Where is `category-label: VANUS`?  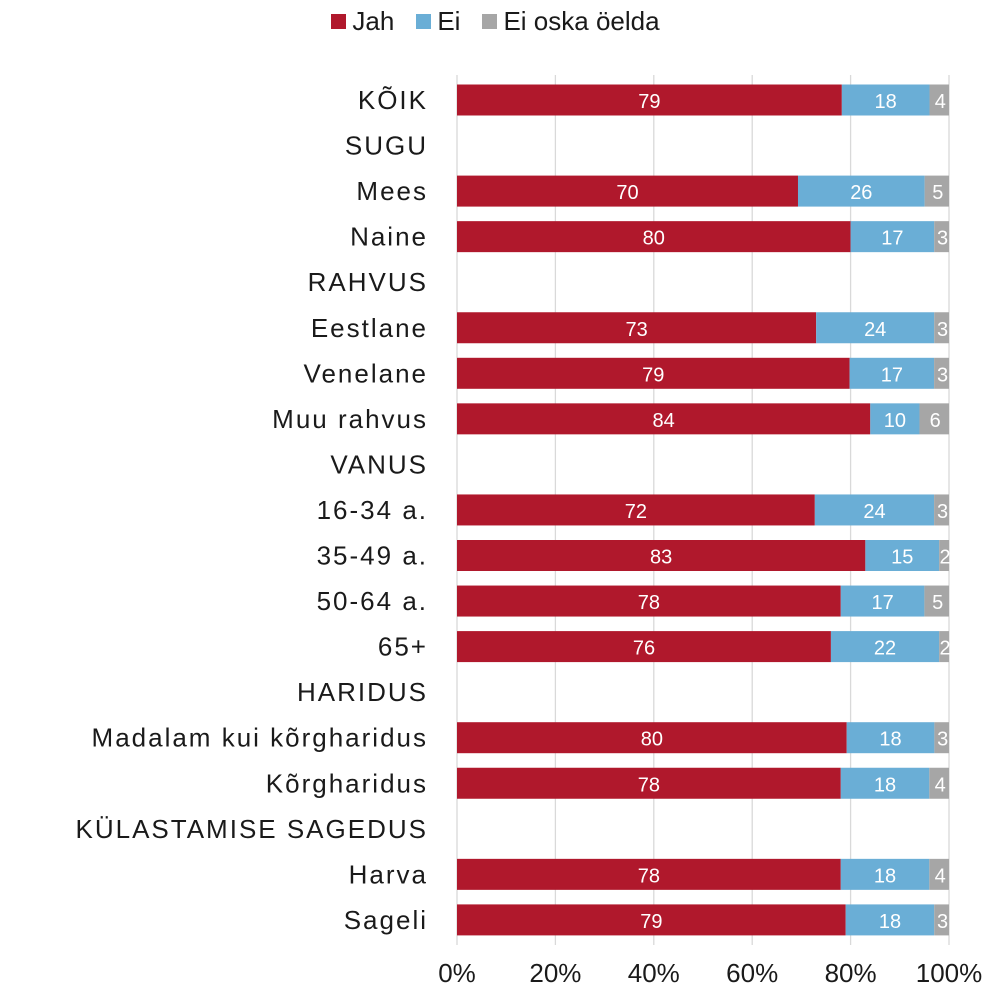 category-label: VANUS is located at coordinates (379, 464).